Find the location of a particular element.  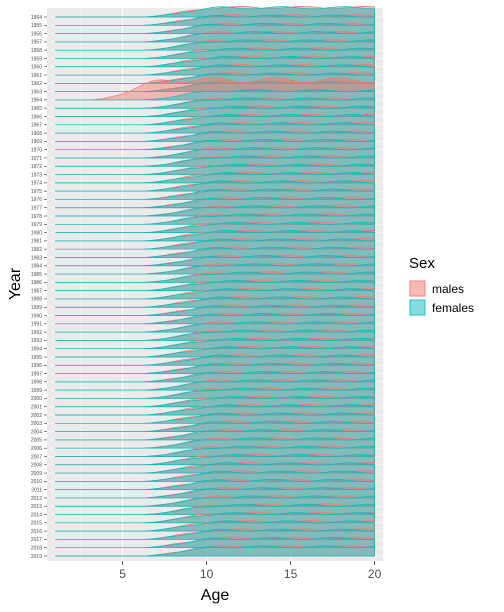

y-tick-label: 1971 is located at coordinates (36, 159).